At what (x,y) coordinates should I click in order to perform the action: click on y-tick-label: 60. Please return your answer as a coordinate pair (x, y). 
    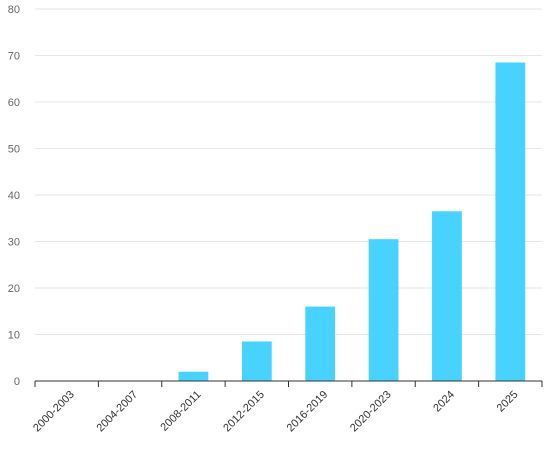
    Looking at the image, I should click on (14, 103).